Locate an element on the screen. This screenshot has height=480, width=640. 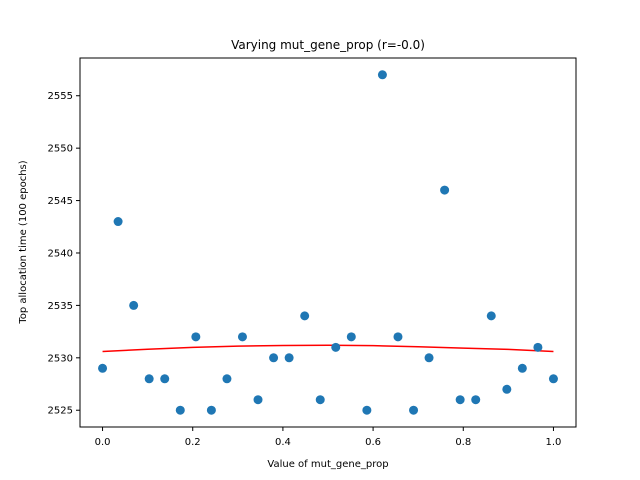
y-axis-label: Top allocation time (100 epochs) is located at coordinates (23, 242).